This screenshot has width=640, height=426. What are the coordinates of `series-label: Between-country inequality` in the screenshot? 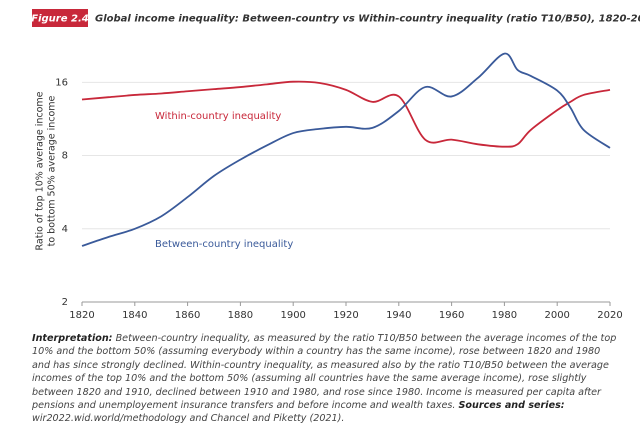 It's located at (224, 244).